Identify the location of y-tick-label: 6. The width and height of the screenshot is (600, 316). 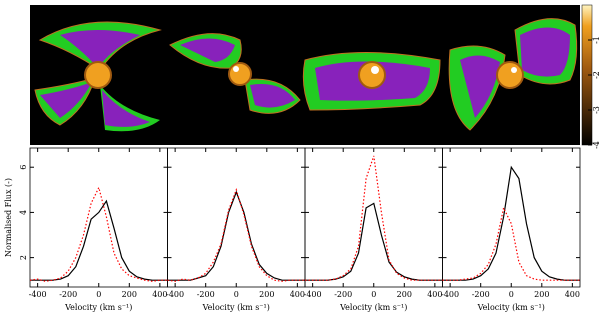
(23, 167).